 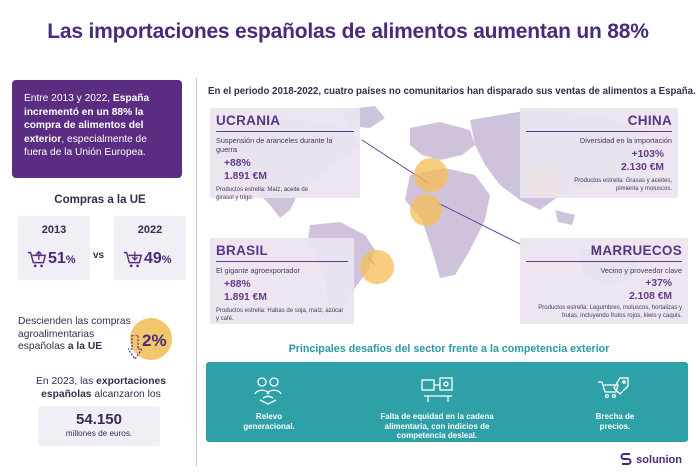 What do you see at coordinates (431, 175) in the screenshot?
I see `ucrania-marker` at bounding box center [431, 175].